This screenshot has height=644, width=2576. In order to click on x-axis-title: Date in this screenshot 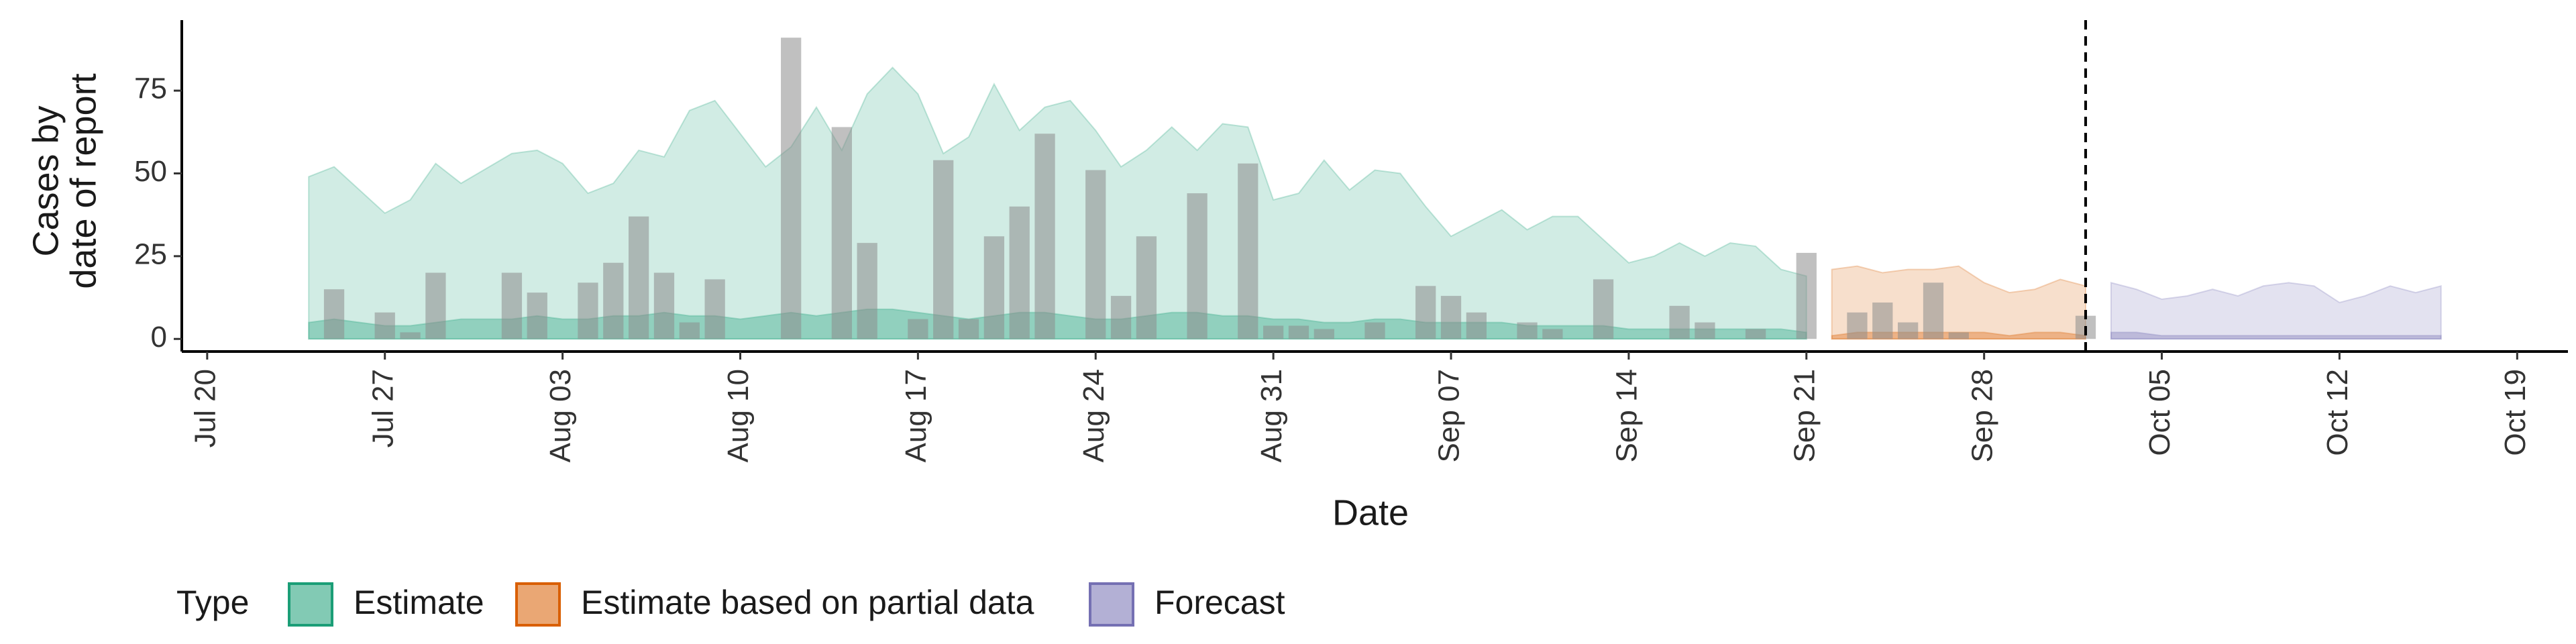, I will do `click(1370, 512)`.